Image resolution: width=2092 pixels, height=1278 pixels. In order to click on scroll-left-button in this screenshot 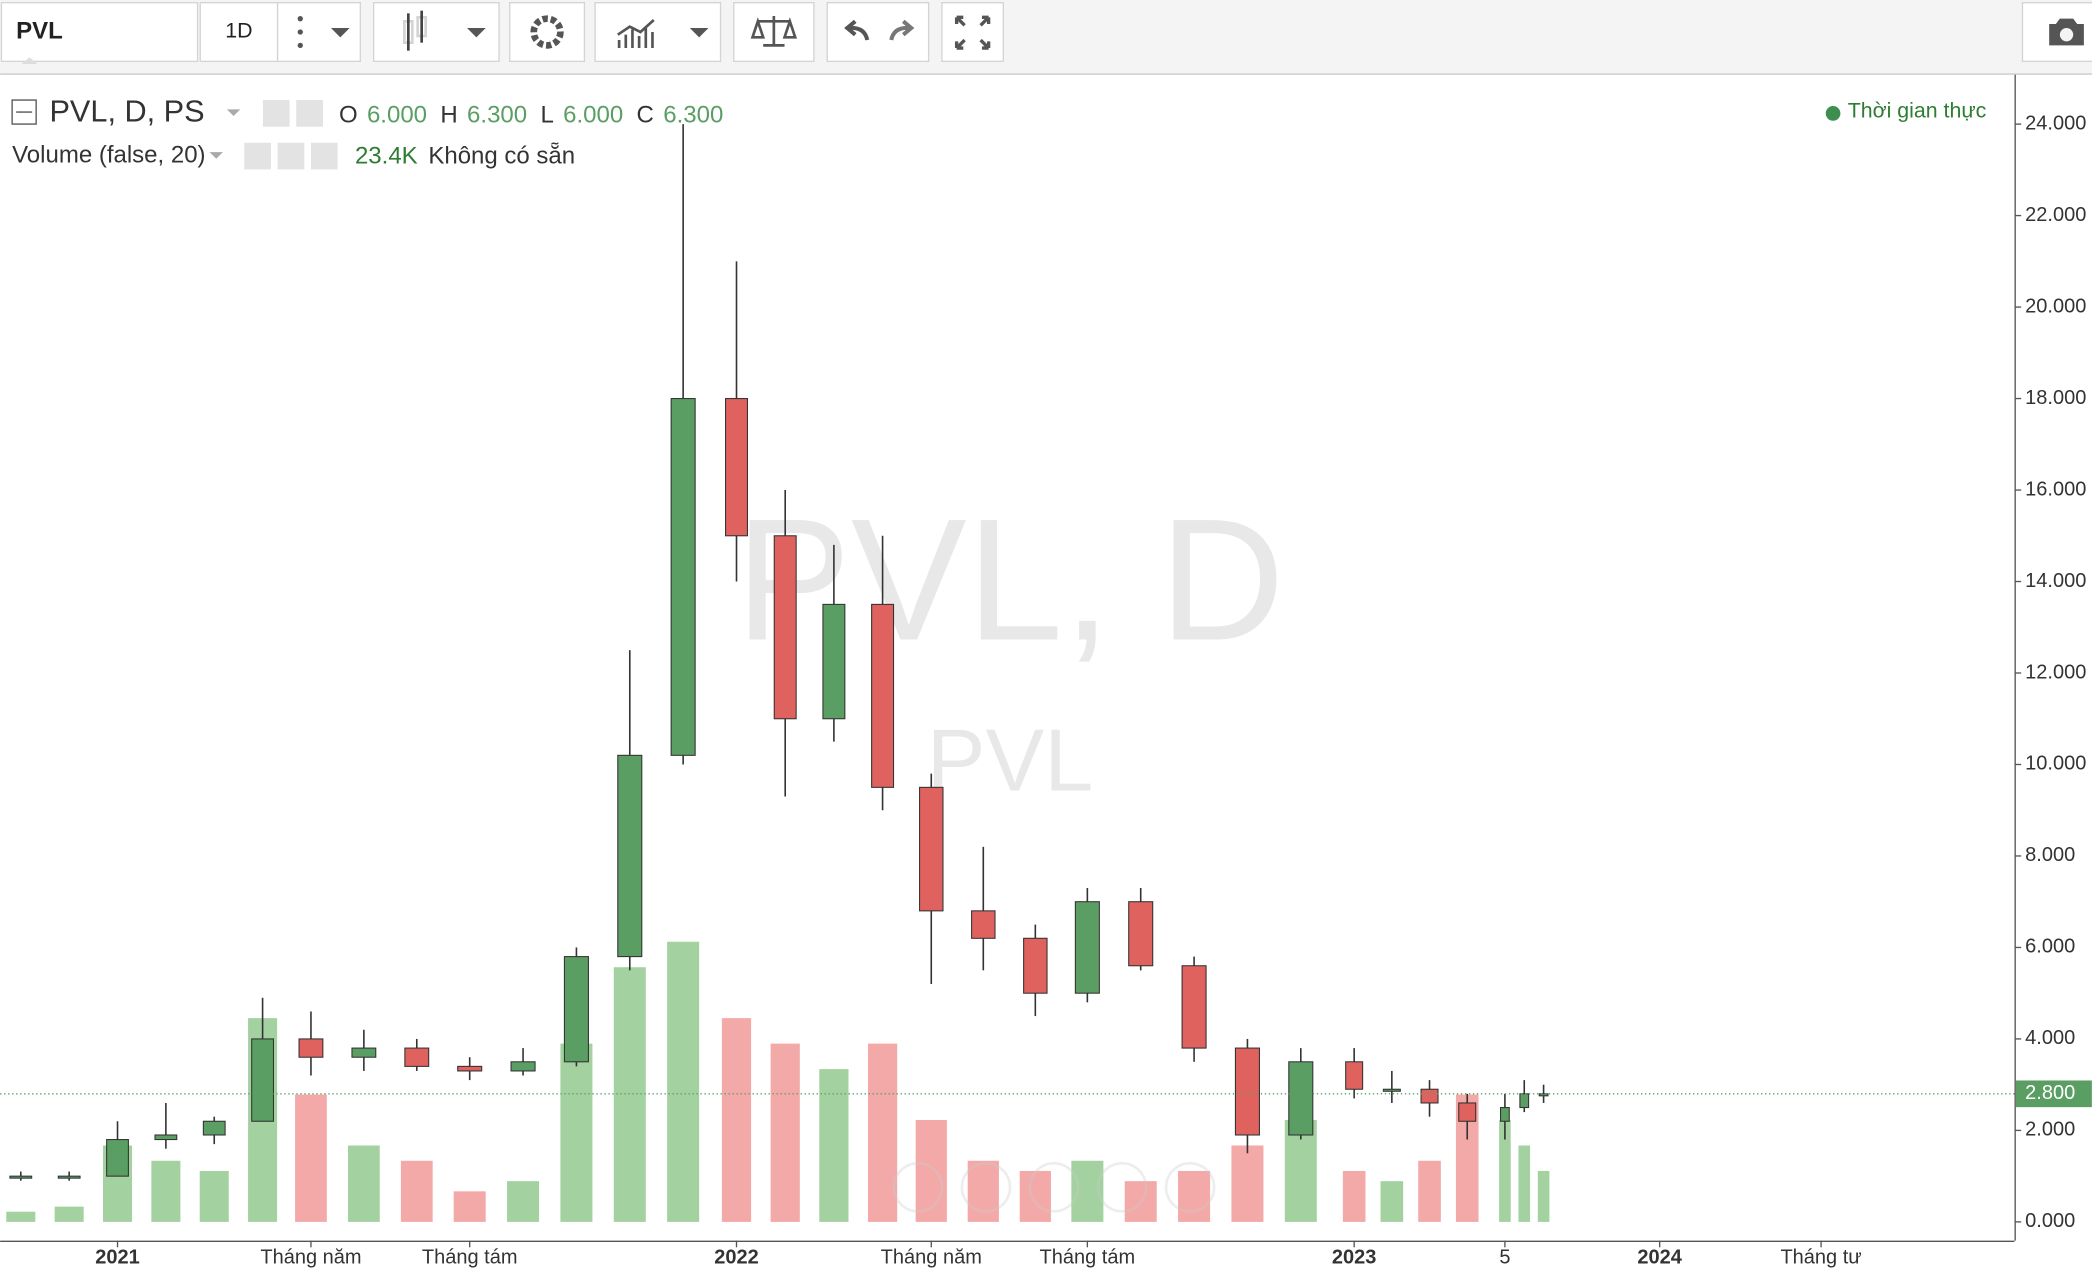, I will do `click(918, 1187)`.